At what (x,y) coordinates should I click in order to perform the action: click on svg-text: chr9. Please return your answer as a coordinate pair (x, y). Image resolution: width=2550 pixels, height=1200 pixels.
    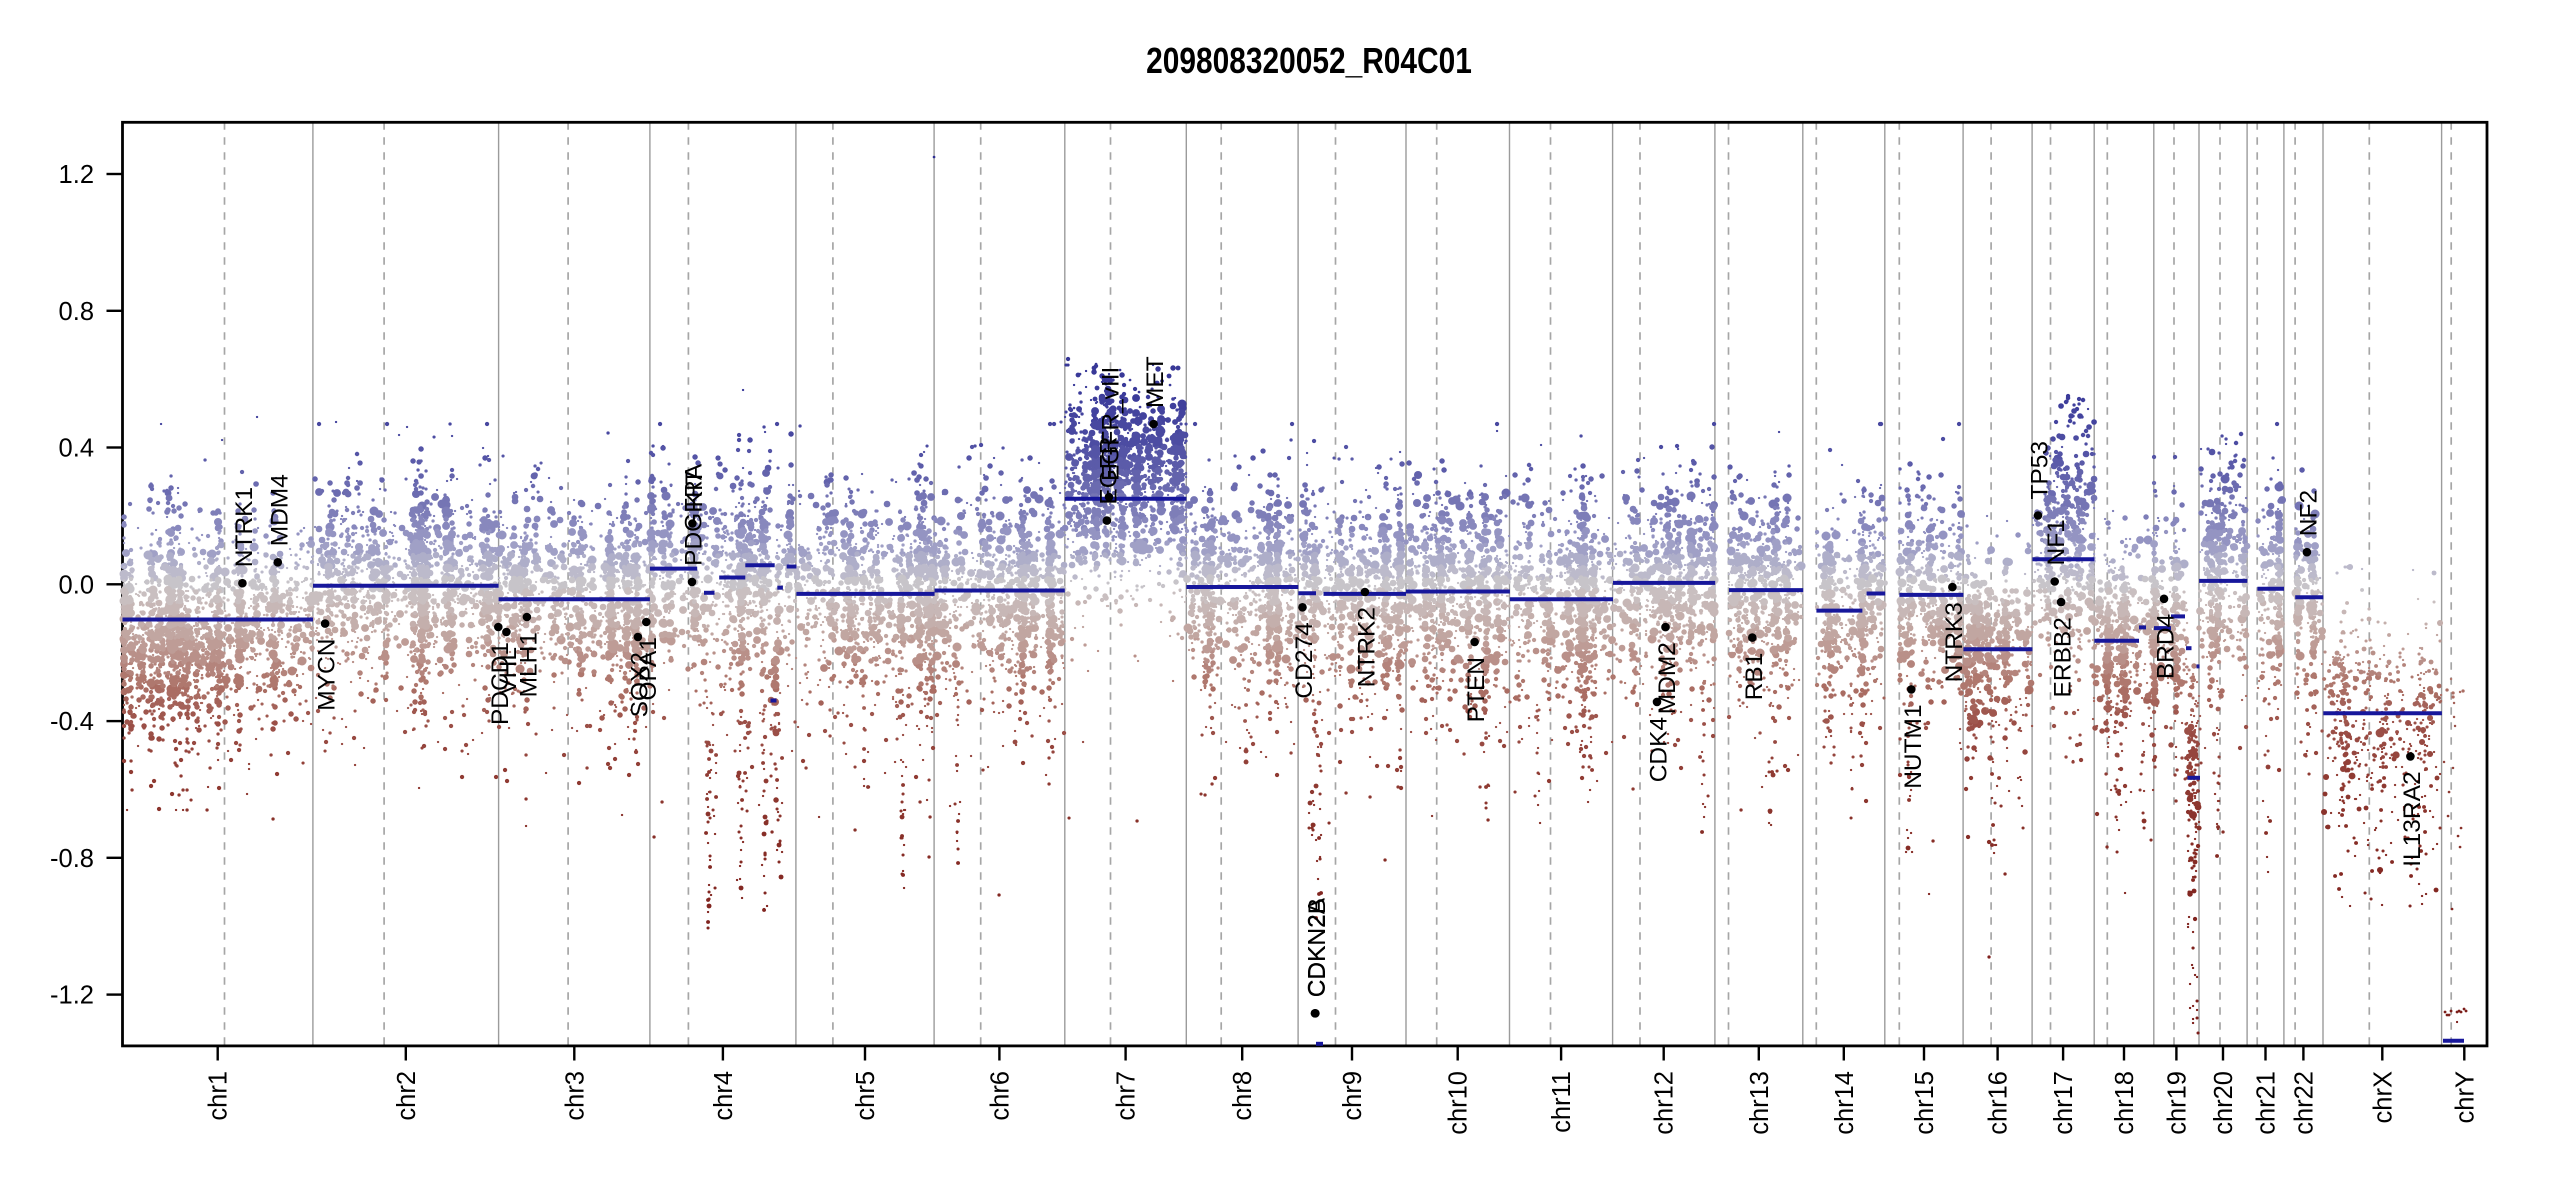
    Looking at the image, I should click on (1353, 1096).